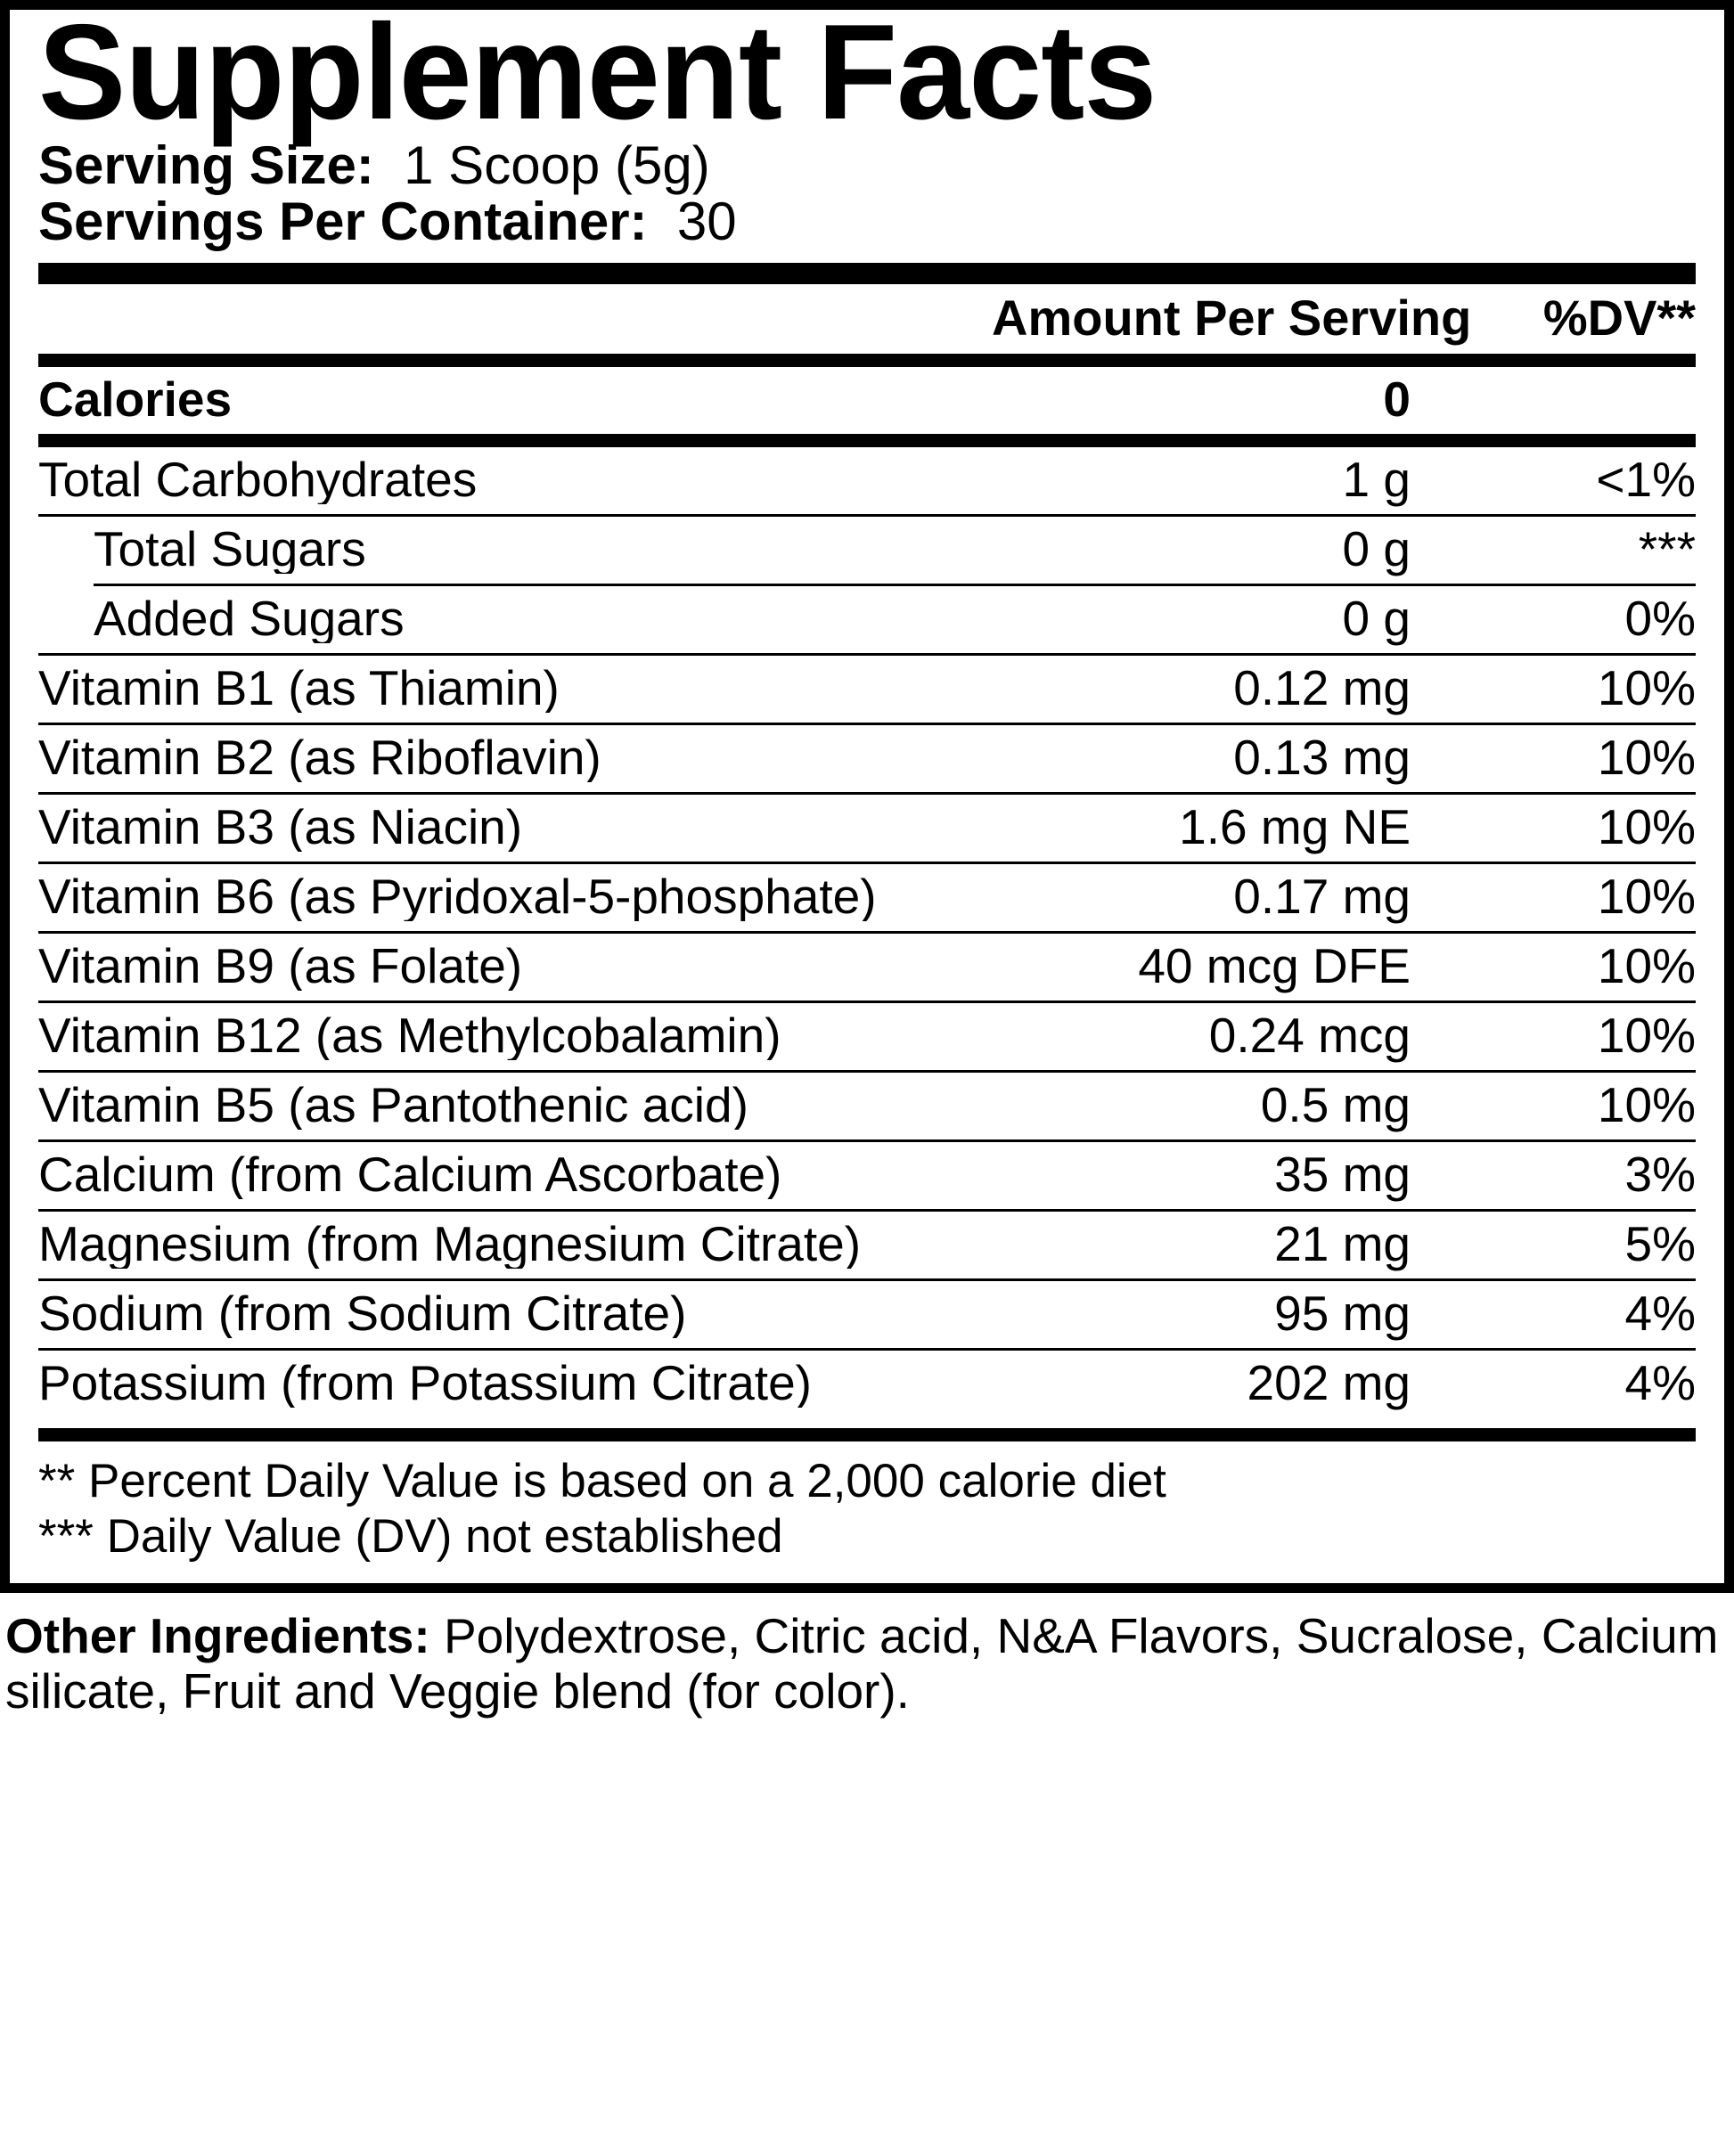  What do you see at coordinates (425, 1384) in the screenshot?
I see `nutrient-name: Potassium (from Potassium Citrate)` at bounding box center [425, 1384].